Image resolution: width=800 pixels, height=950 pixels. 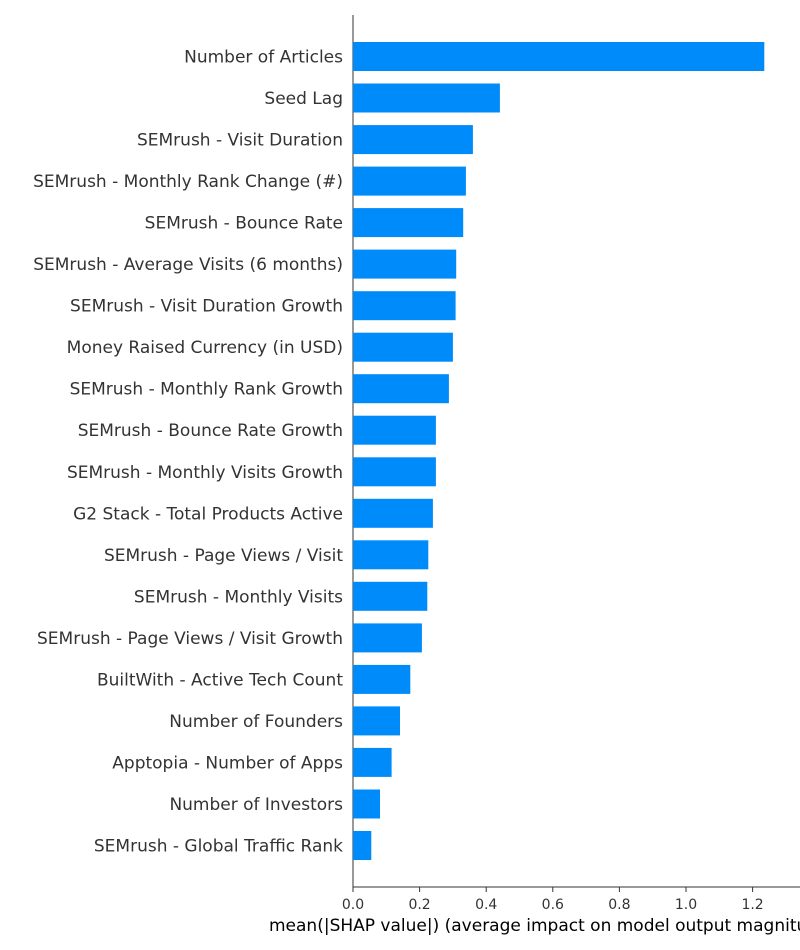 I want to click on feature-label: Number of Articles, so click(x=263, y=58).